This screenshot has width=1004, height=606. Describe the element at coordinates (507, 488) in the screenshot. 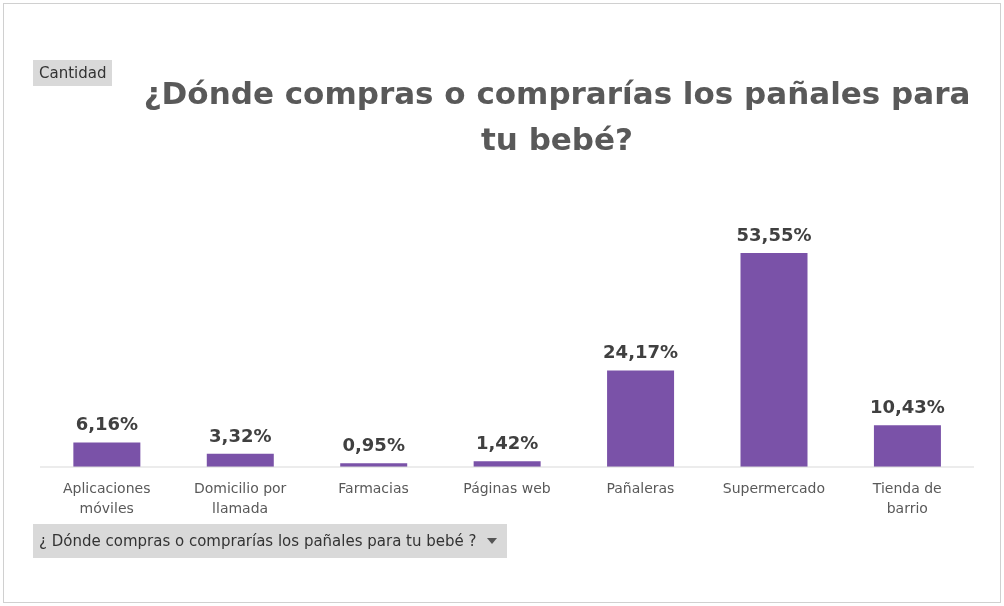

I see `x-tick-label: Páginas web` at that location.